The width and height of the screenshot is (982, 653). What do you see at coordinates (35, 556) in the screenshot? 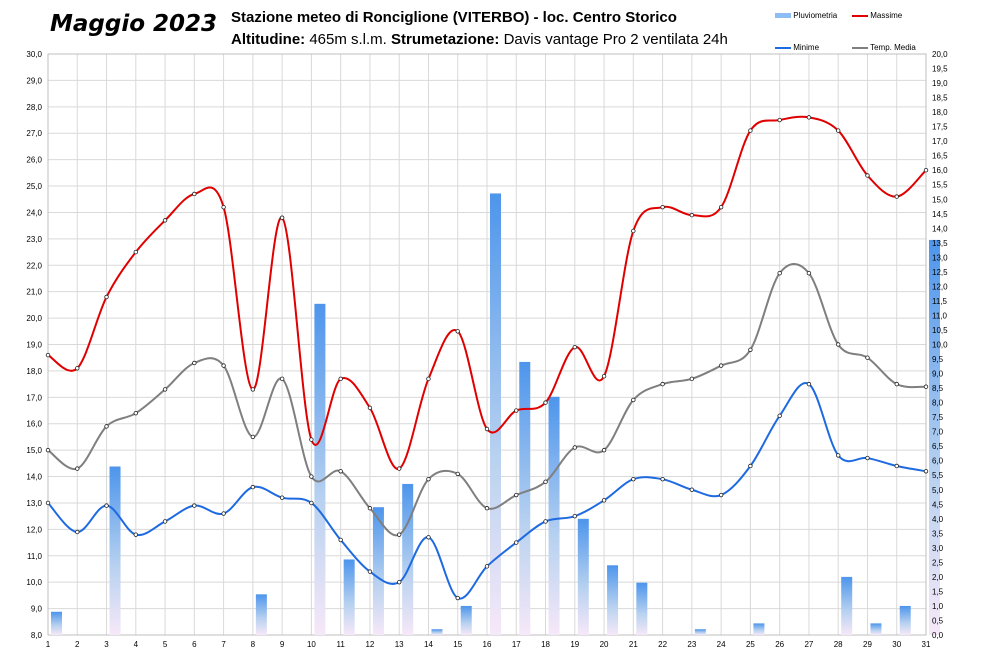
I see `y-left-tick-label: 11,0` at bounding box center [35, 556].